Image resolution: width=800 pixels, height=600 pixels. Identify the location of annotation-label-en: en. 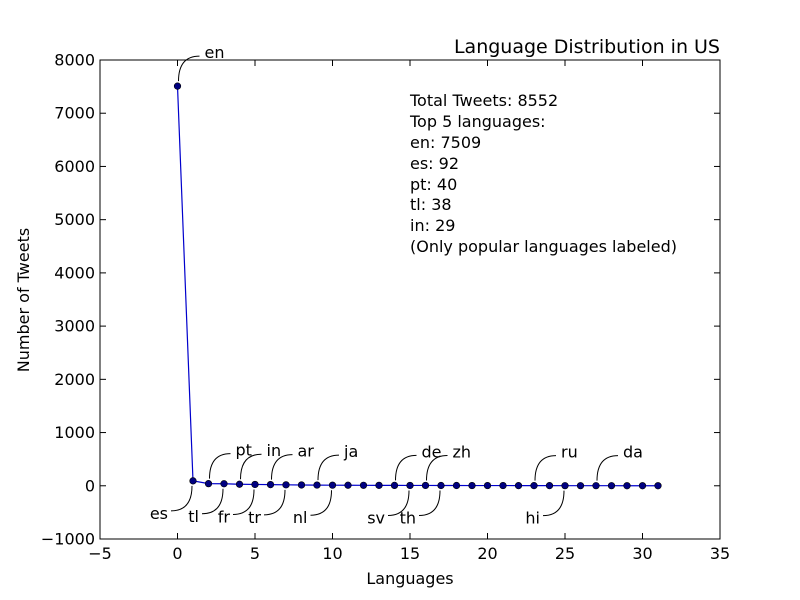
(215, 52).